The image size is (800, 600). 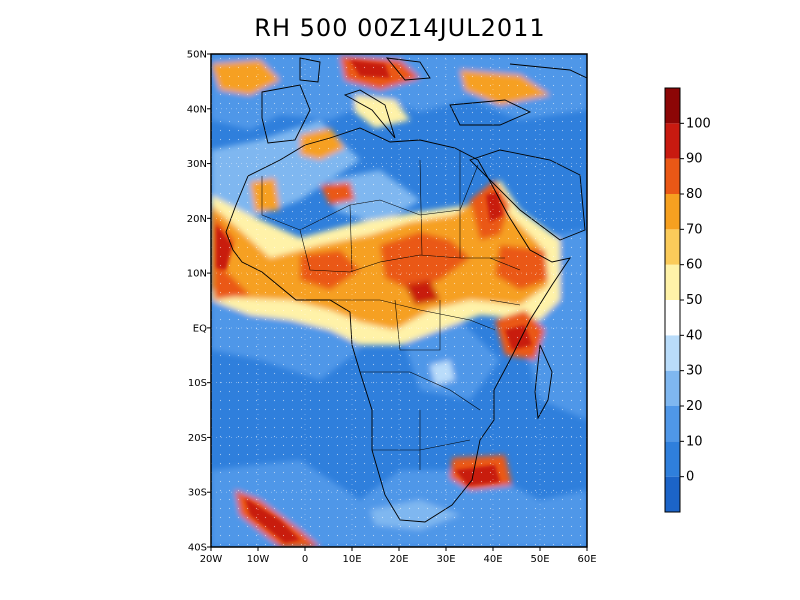 What do you see at coordinates (197, 164) in the screenshot?
I see `lat-tick-label: 30N` at bounding box center [197, 164].